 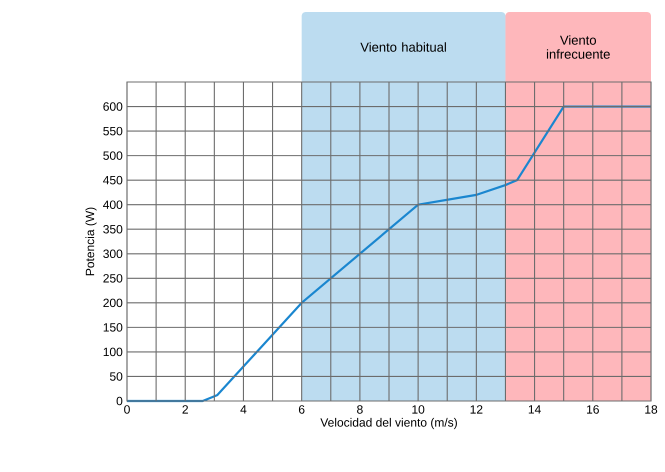 What do you see at coordinates (112, 131) in the screenshot?
I see `y-tick-label: 550` at bounding box center [112, 131].